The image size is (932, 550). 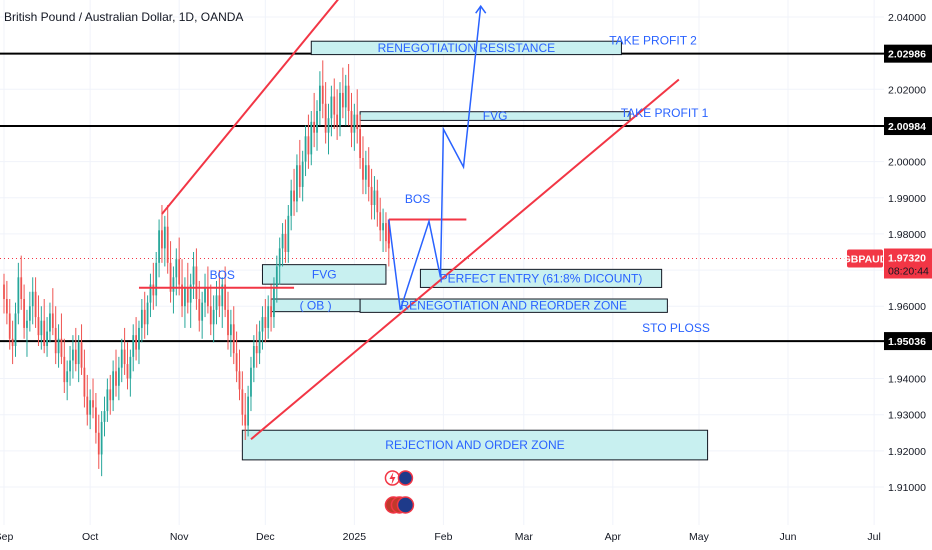 What do you see at coordinates (405, 478) in the screenshot?
I see `au-flag-icon` at bounding box center [405, 478].